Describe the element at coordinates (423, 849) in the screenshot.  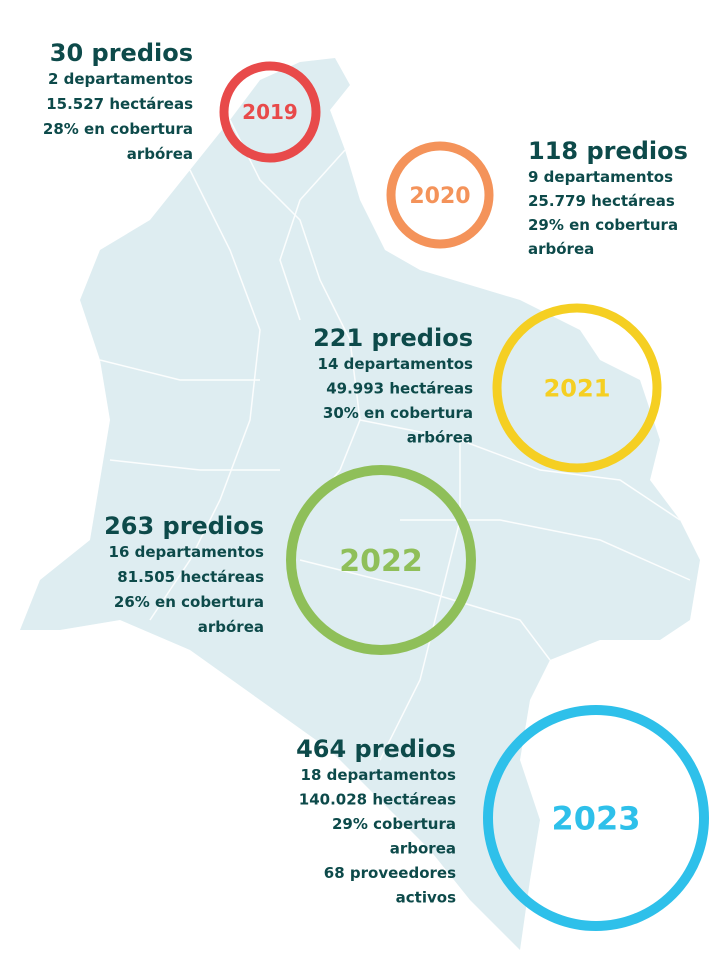
I see `item-line: arborea` at that location.